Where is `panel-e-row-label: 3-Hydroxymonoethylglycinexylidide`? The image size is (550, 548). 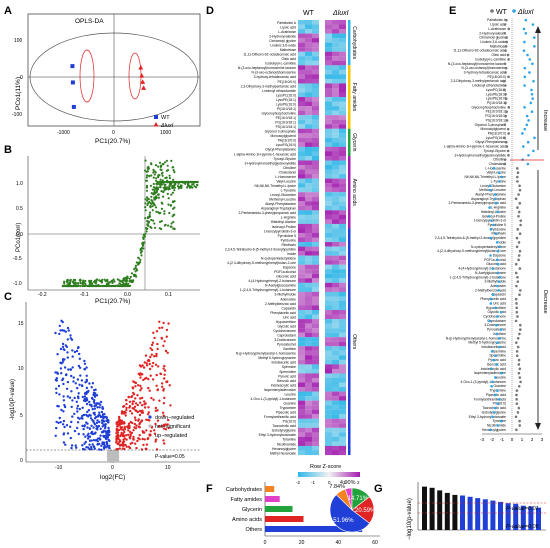
panel-e-row-label: 3-Hydroxymonoethylglycinexylidide is located at coordinates (481, 155).